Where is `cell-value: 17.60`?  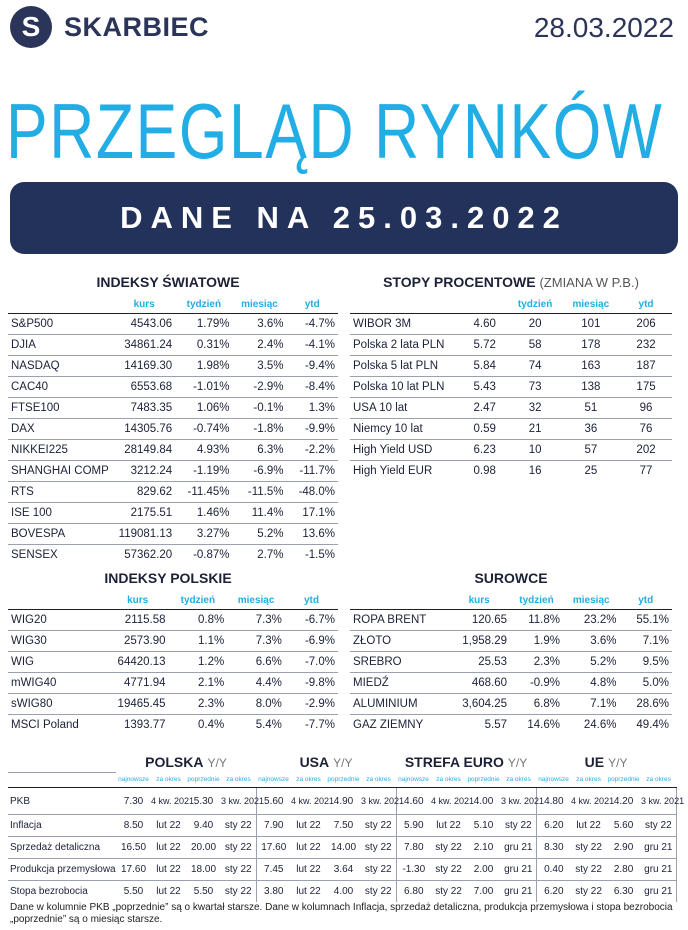
cell-value: 17.60 is located at coordinates (133, 869).